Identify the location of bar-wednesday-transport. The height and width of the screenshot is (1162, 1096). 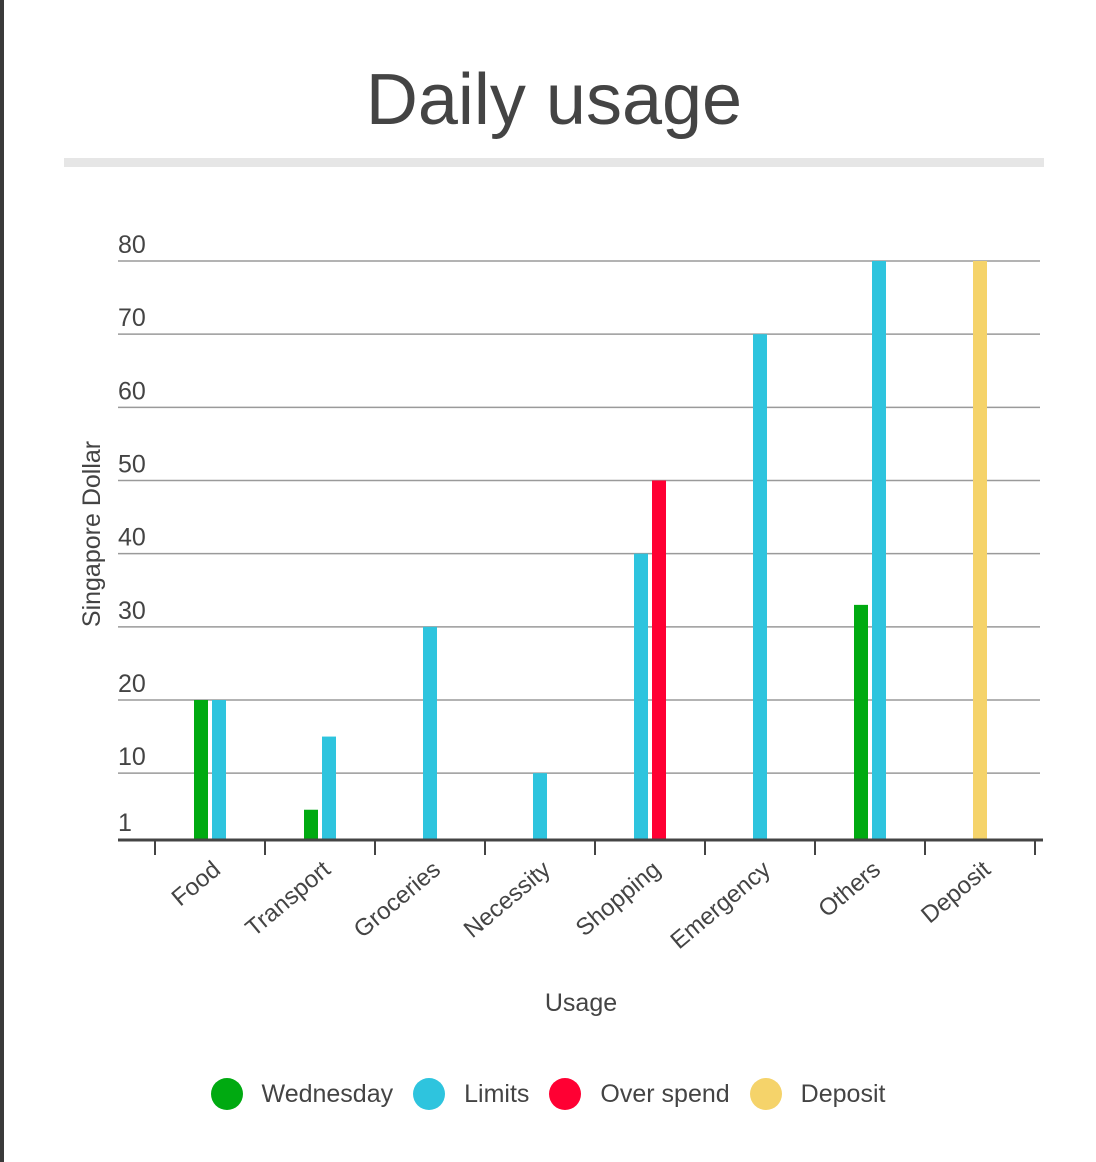
(311, 824).